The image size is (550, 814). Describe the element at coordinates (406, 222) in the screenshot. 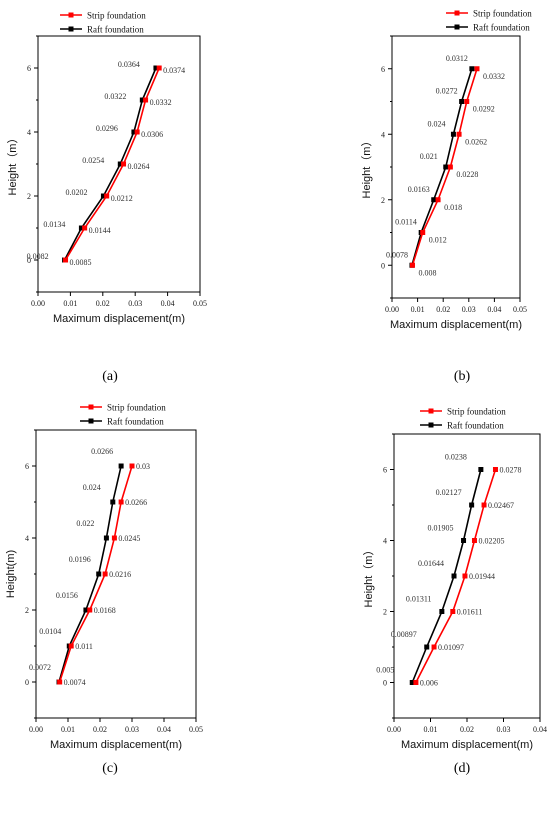

I see `data-label-raft: 0.0114` at that location.